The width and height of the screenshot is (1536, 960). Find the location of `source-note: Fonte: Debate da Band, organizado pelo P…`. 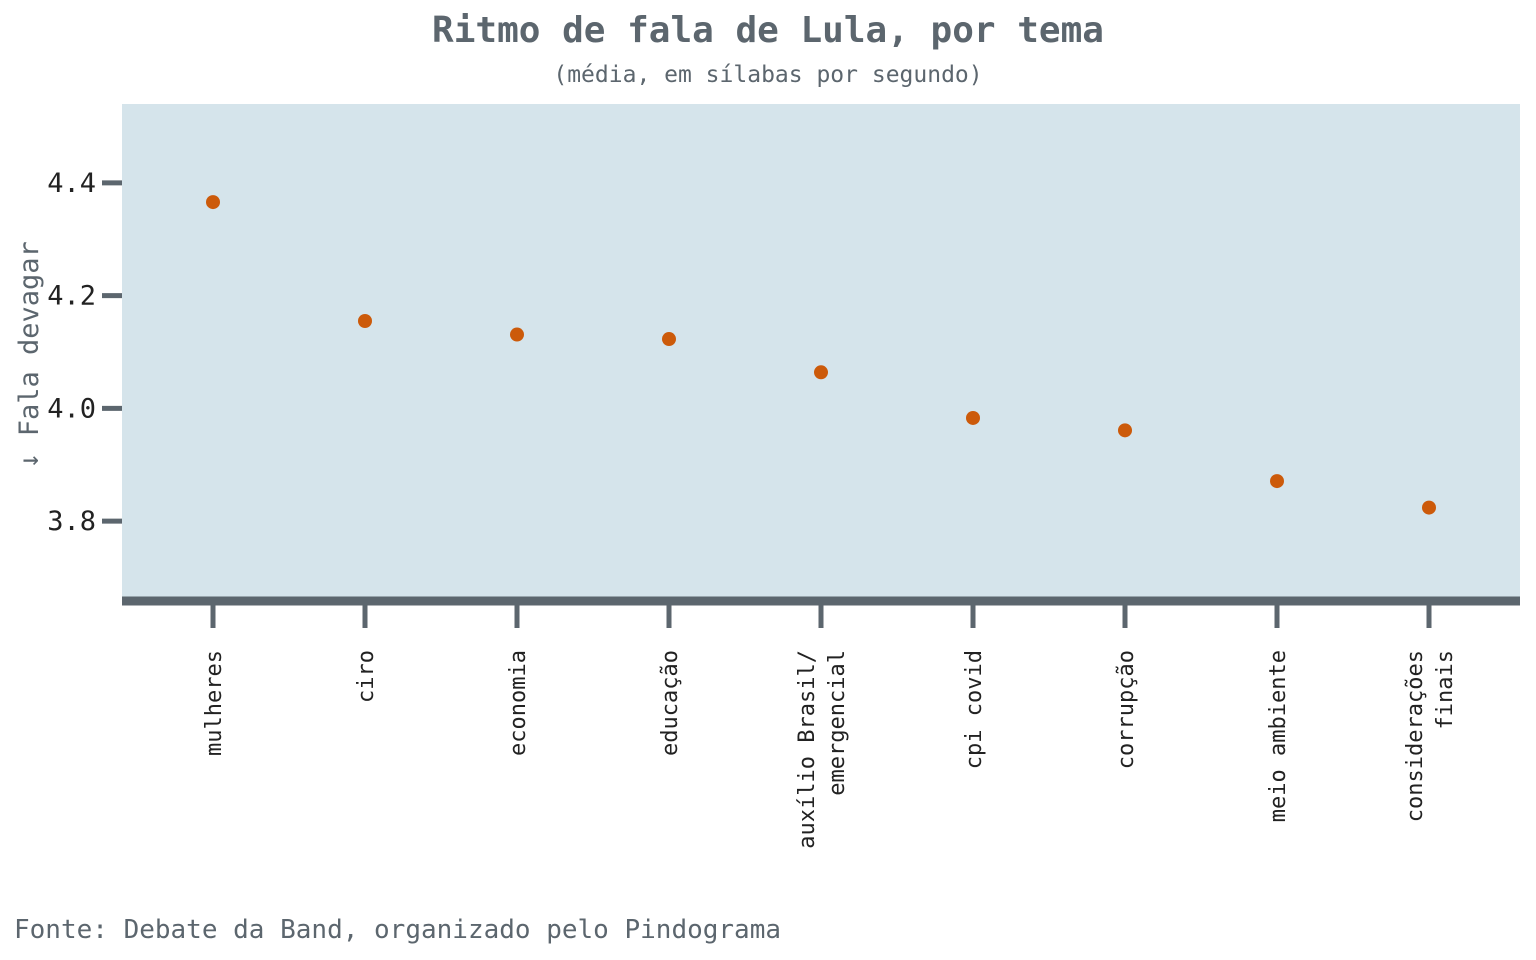

source-note: Fonte: Debate da Band, organizado pelo P… is located at coordinates (397, 930).